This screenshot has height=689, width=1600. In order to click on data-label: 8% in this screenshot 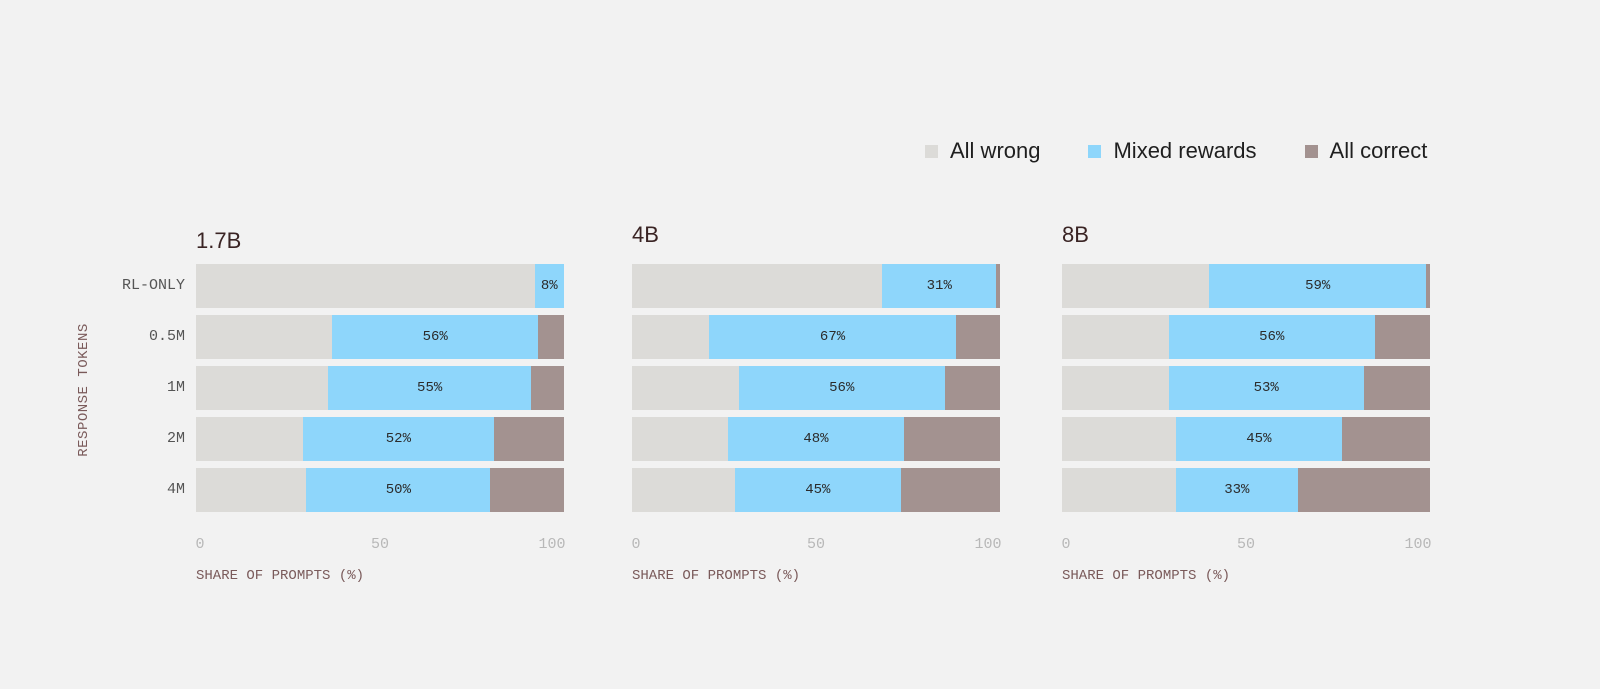, I will do `click(549, 286)`.